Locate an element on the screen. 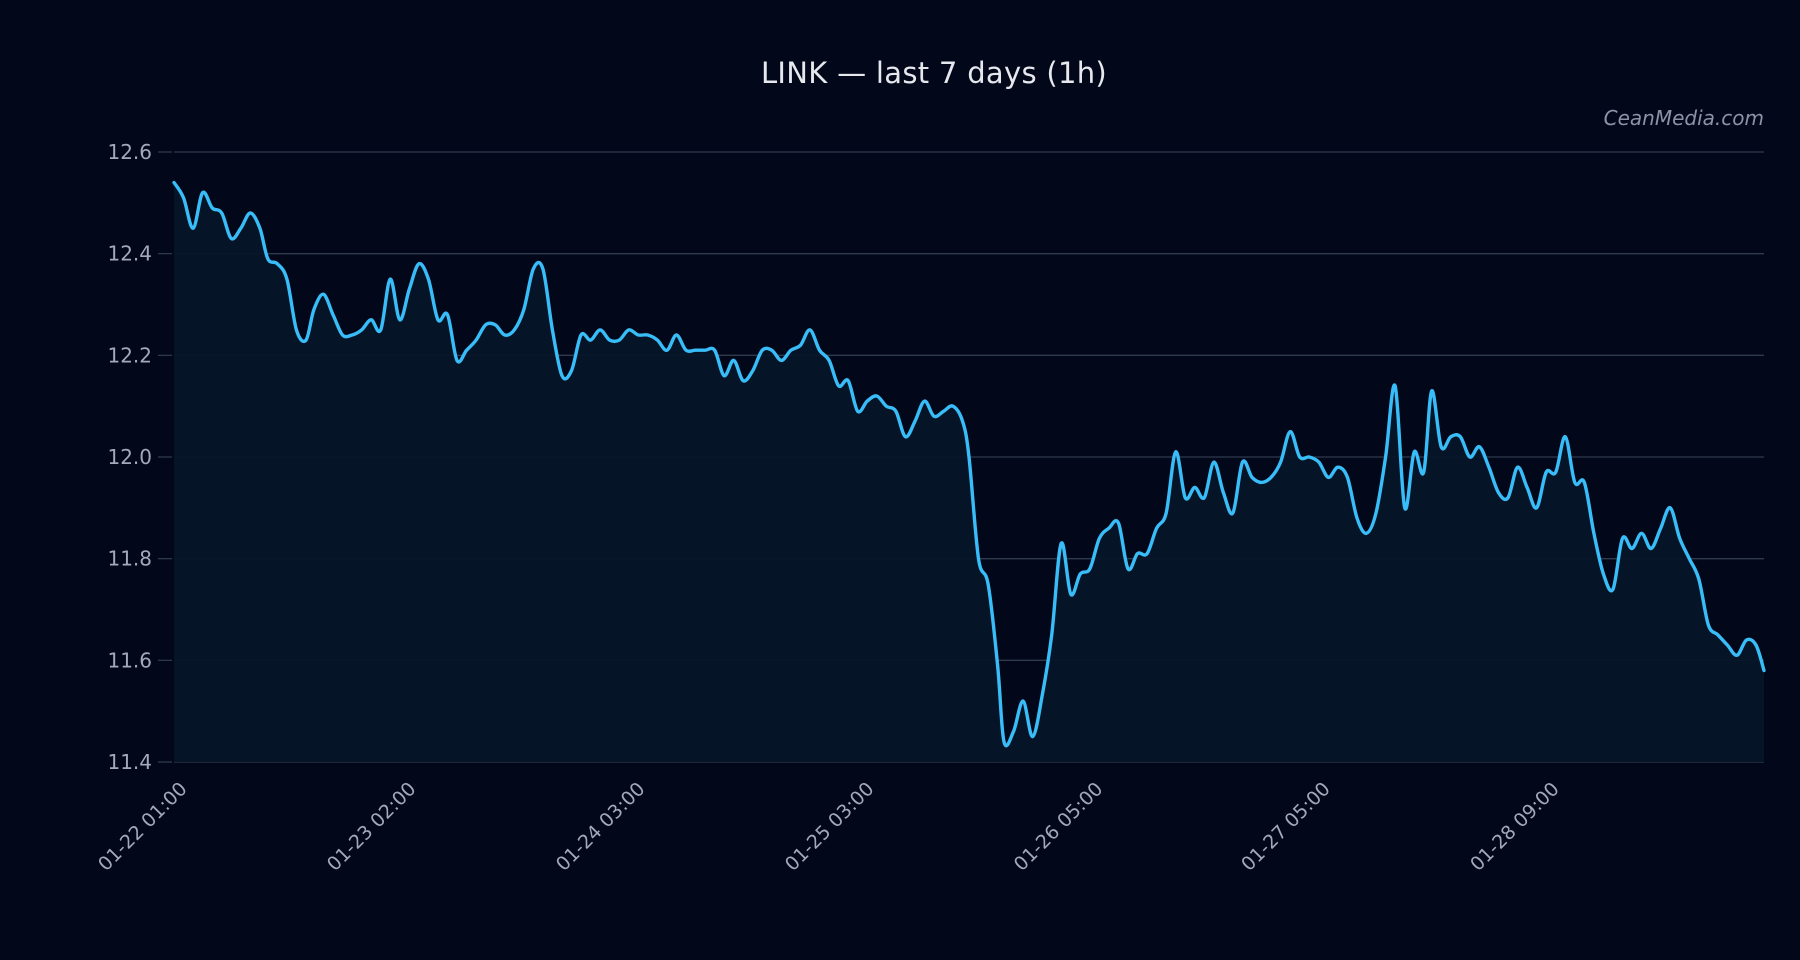 The height and width of the screenshot is (960, 1800). y-tick-label: 11.6 is located at coordinates (129, 660).